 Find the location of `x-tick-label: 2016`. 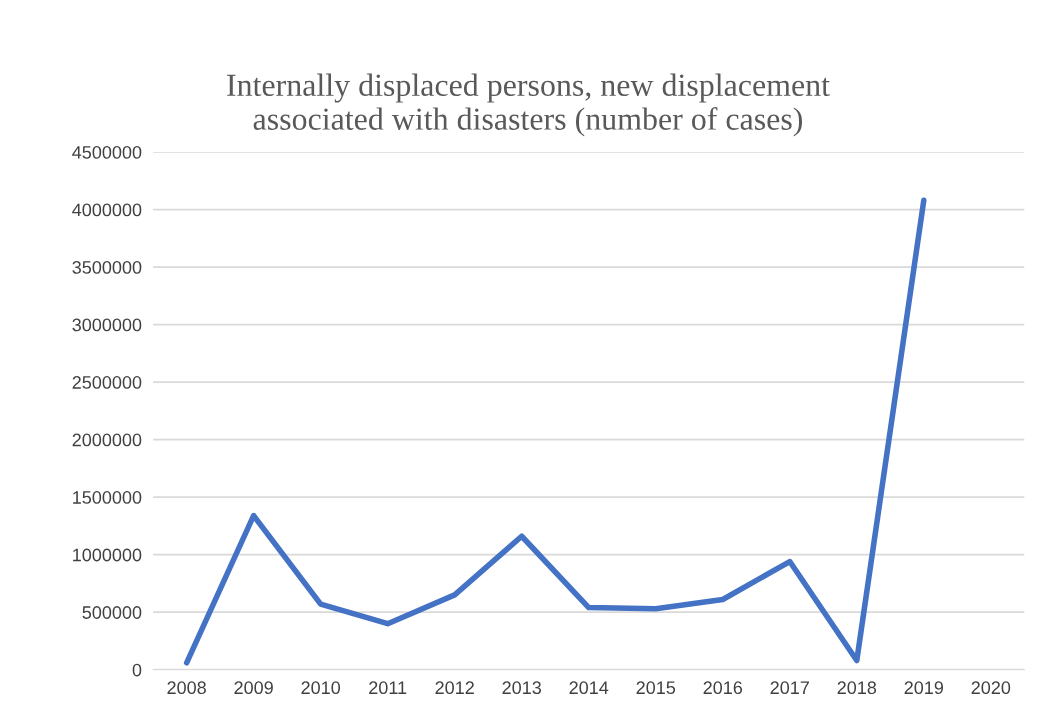

x-tick-label: 2016 is located at coordinates (723, 688).